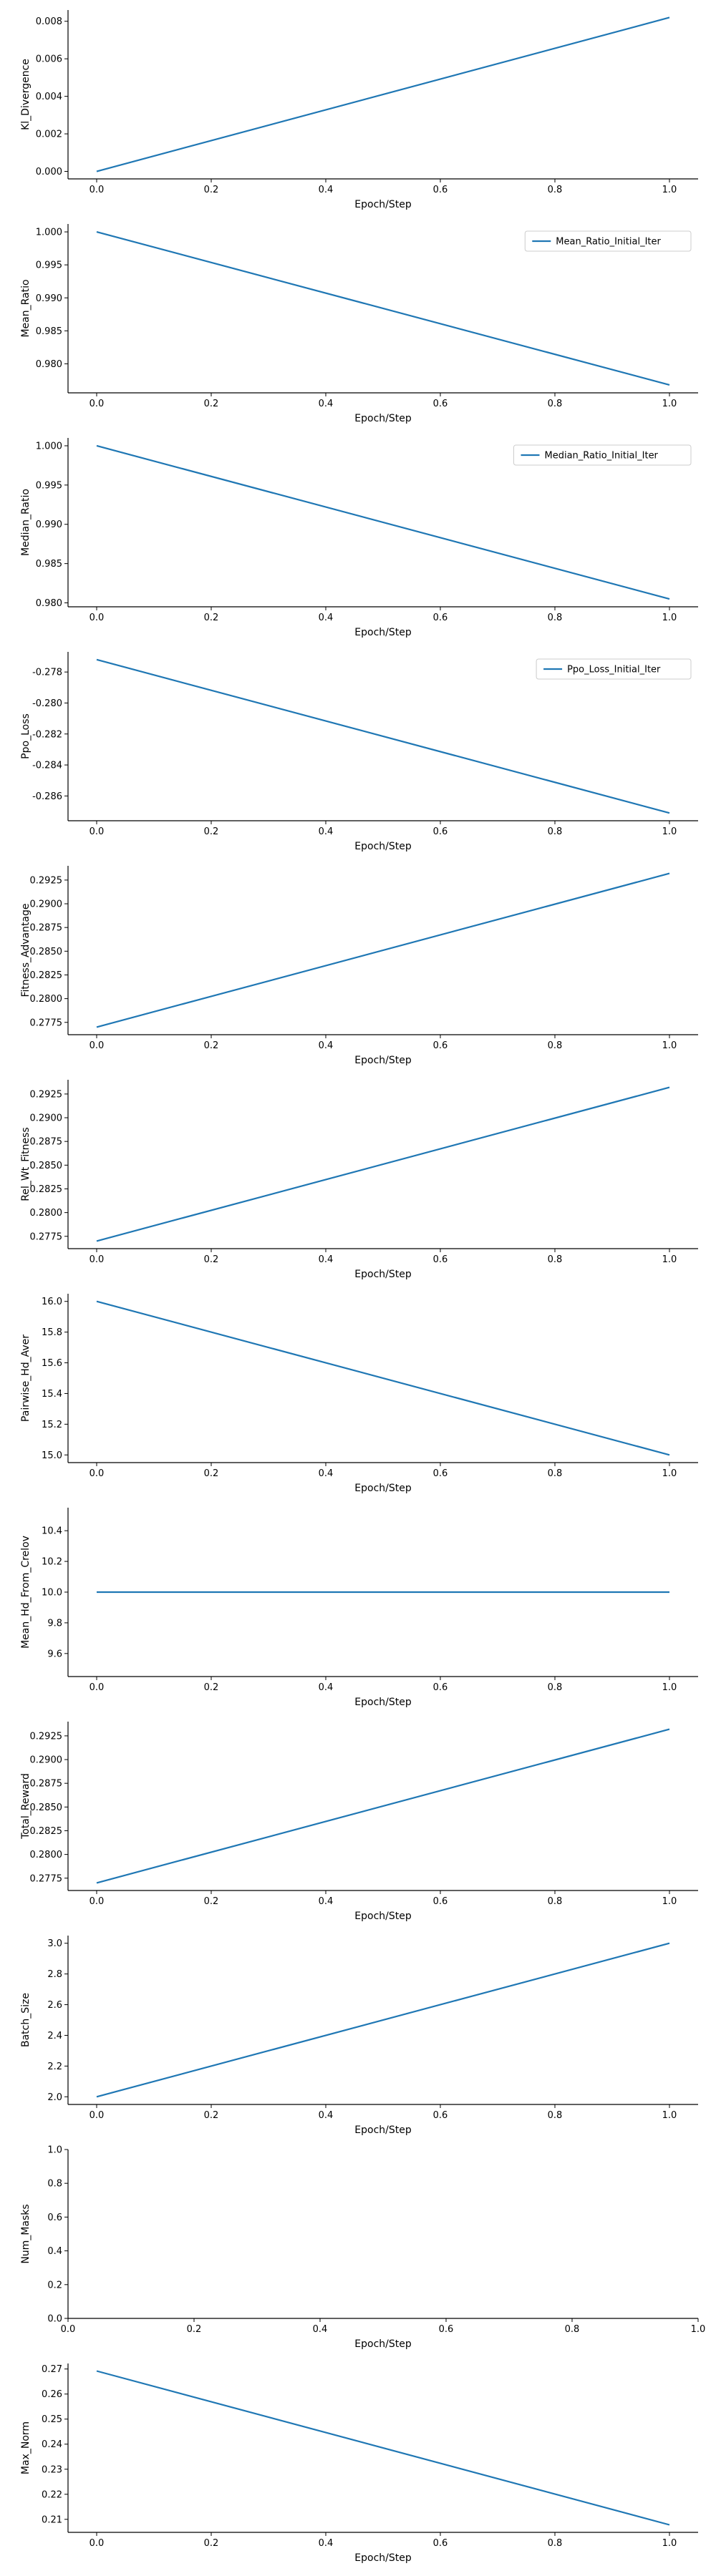  I want to click on y-tick-label: 0.002, so click(49, 135).